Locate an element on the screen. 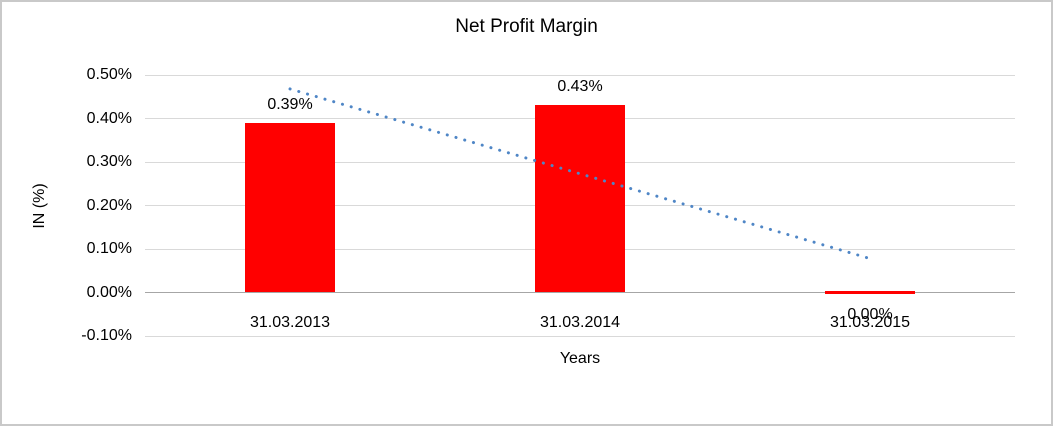 Image resolution: width=1053 pixels, height=426 pixels. y-tick-label: 0.30% is located at coordinates (109, 161).